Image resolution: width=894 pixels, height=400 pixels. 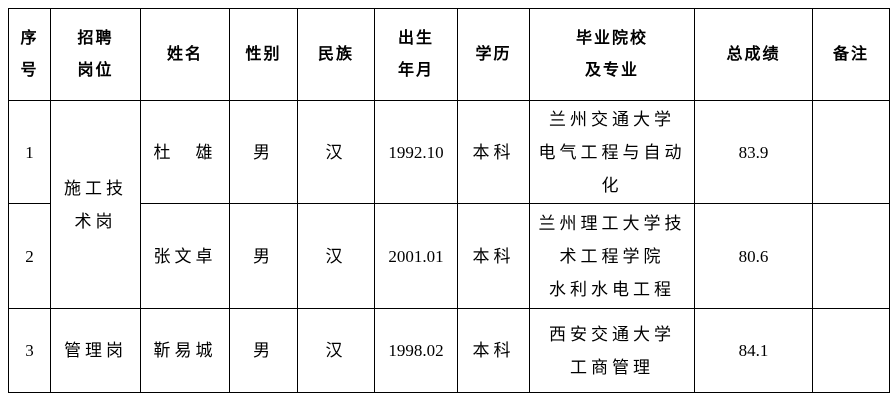 What do you see at coordinates (416, 256) in the screenshot?
I see `cell-birth-date: 2001.01` at bounding box center [416, 256].